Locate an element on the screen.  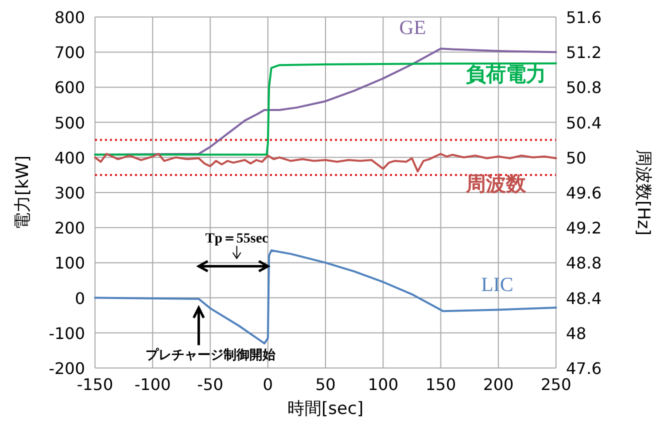
y2-axis-title: 周波数[Hz] is located at coordinates (643, 193).